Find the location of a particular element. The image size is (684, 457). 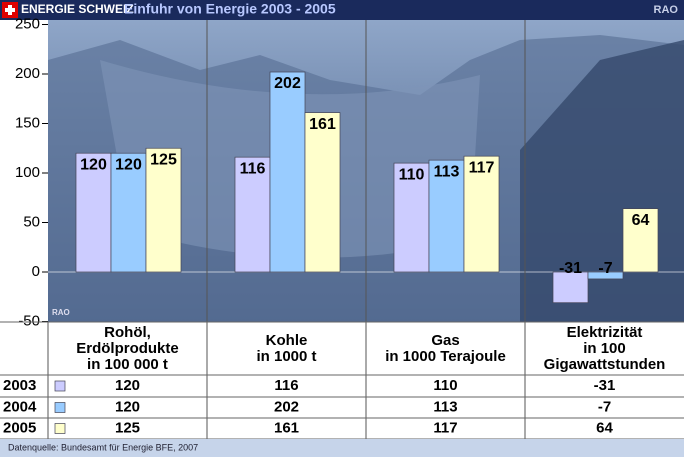

table-value: 110 is located at coordinates (445, 385).